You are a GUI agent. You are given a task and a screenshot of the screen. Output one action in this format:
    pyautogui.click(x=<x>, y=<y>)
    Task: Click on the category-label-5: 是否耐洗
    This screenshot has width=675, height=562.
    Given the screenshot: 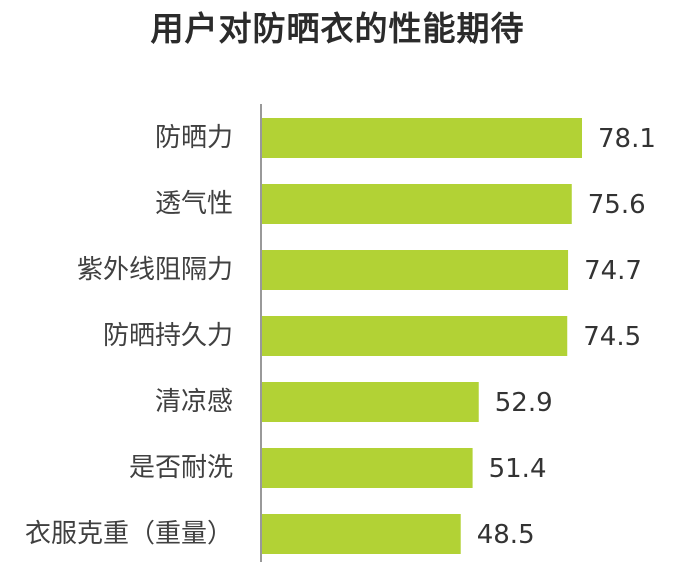 What is the action you would take?
    pyautogui.click(x=181, y=468)
    